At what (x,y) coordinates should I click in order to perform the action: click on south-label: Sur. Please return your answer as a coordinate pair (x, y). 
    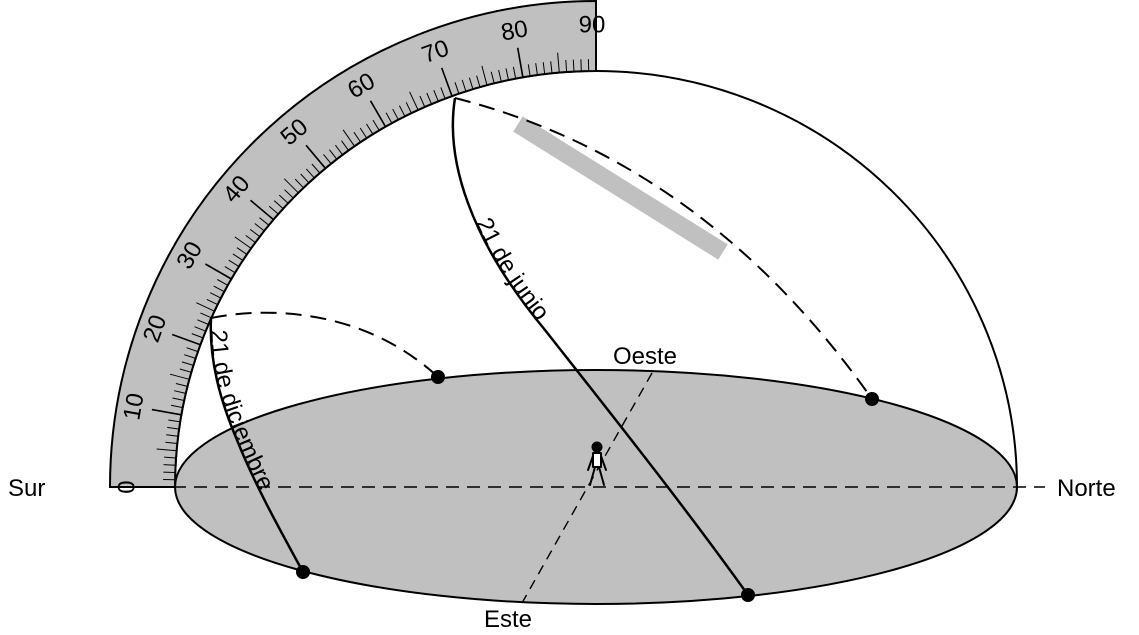
    Looking at the image, I should click on (26, 488).